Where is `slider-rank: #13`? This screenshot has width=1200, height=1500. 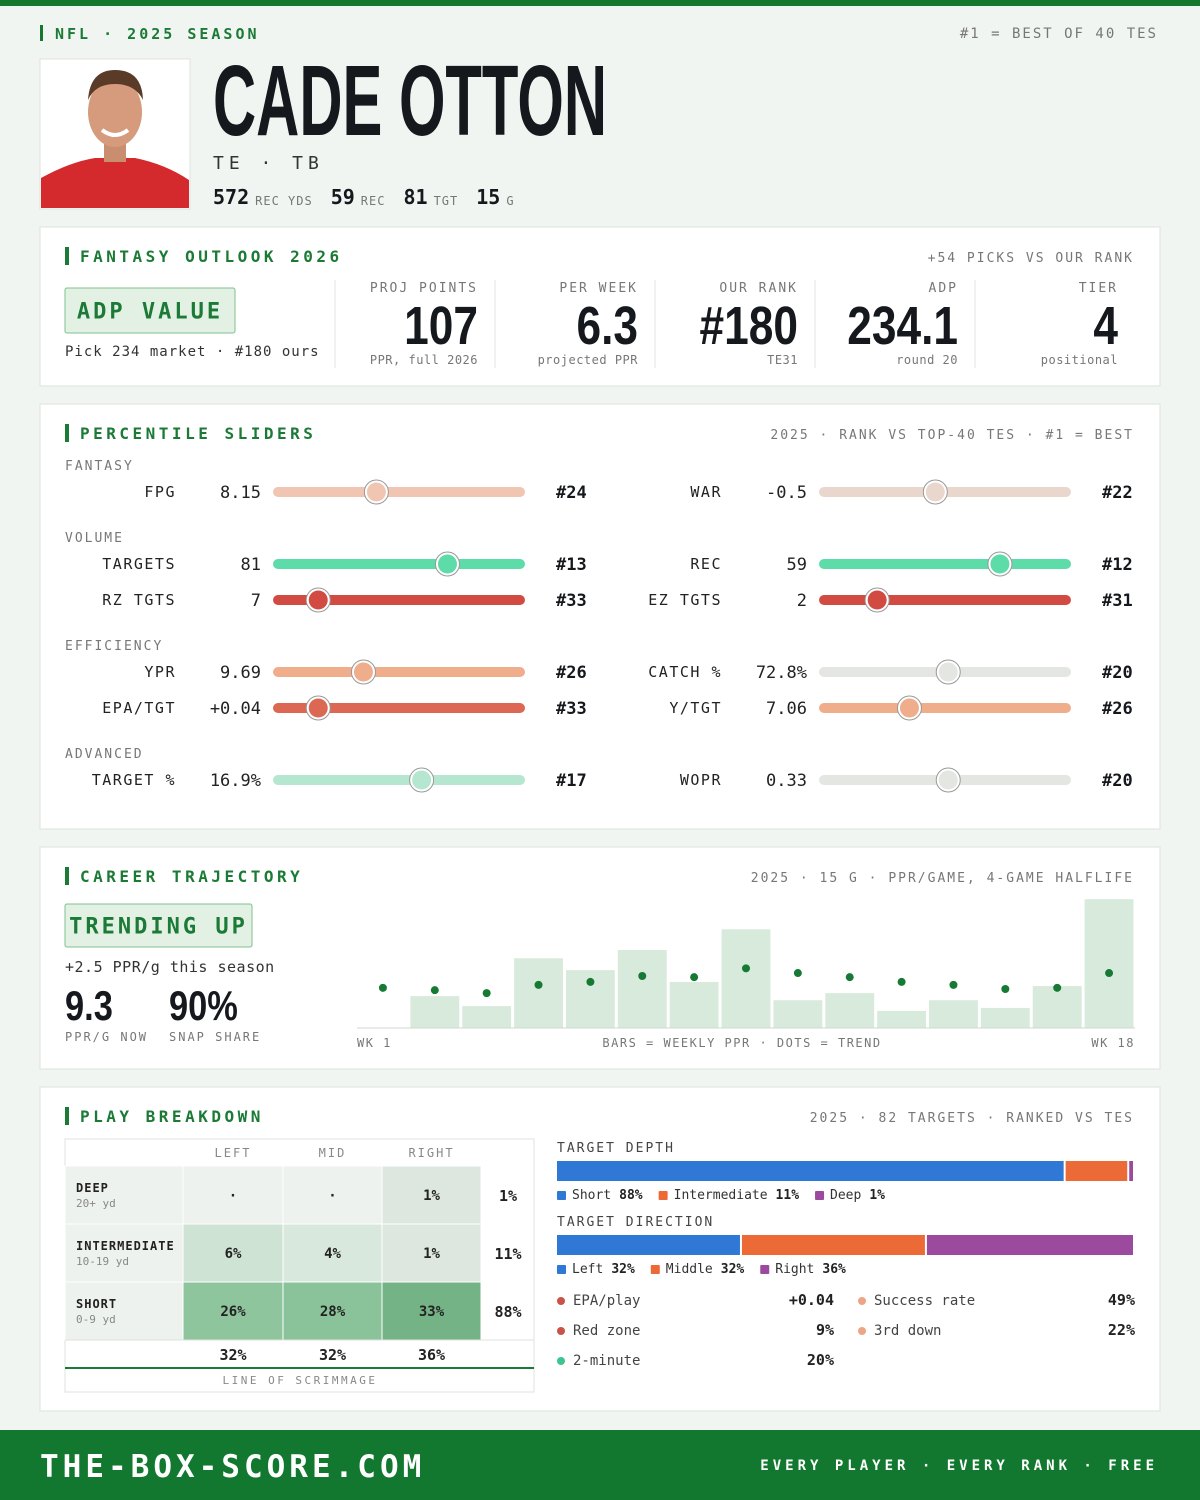 slider-rank: #13 is located at coordinates (571, 565).